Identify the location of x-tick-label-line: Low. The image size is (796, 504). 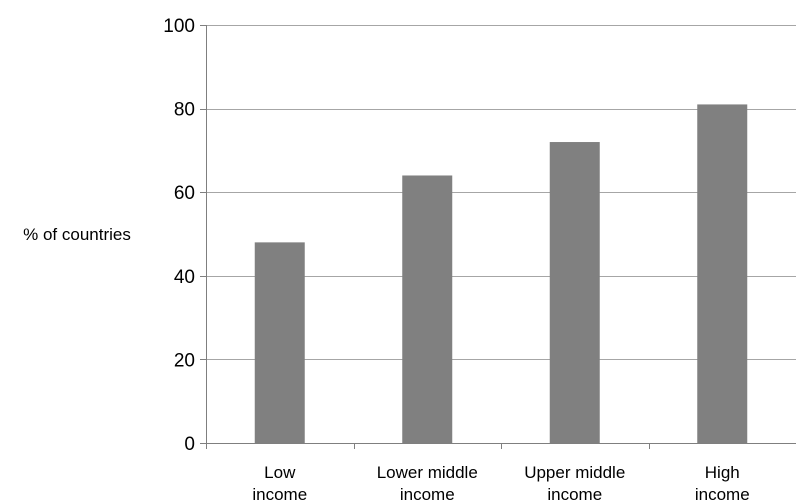
(280, 472).